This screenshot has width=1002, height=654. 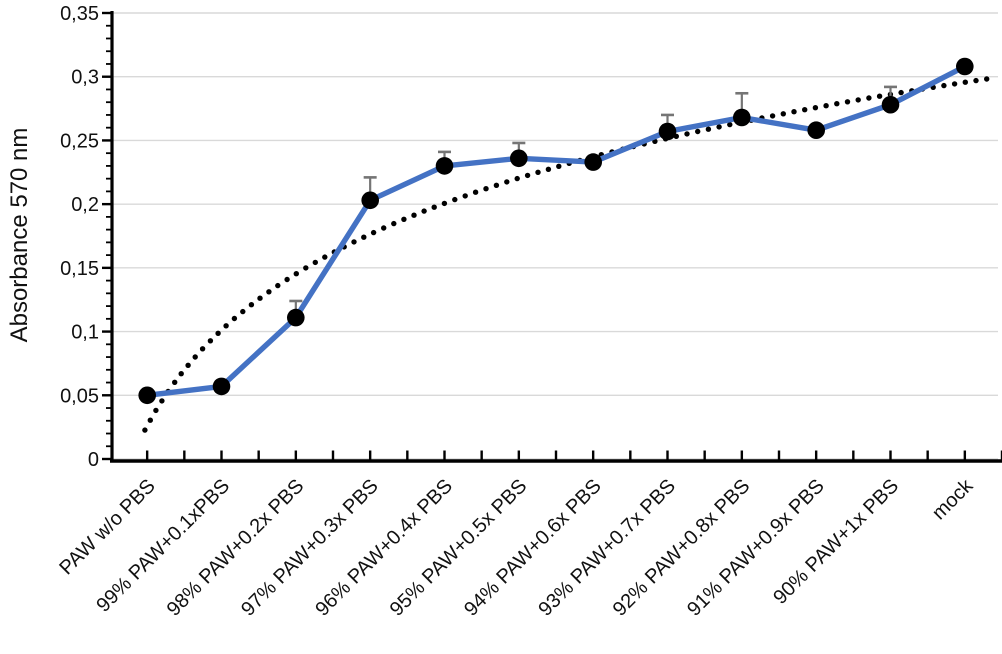 What do you see at coordinates (79, 237) in the screenshot?
I see `y-axis-tick-labels: 0 0,05 0,1 0,15 0,2 0,25 0,3 0,35` at bounding box center [79, 237].